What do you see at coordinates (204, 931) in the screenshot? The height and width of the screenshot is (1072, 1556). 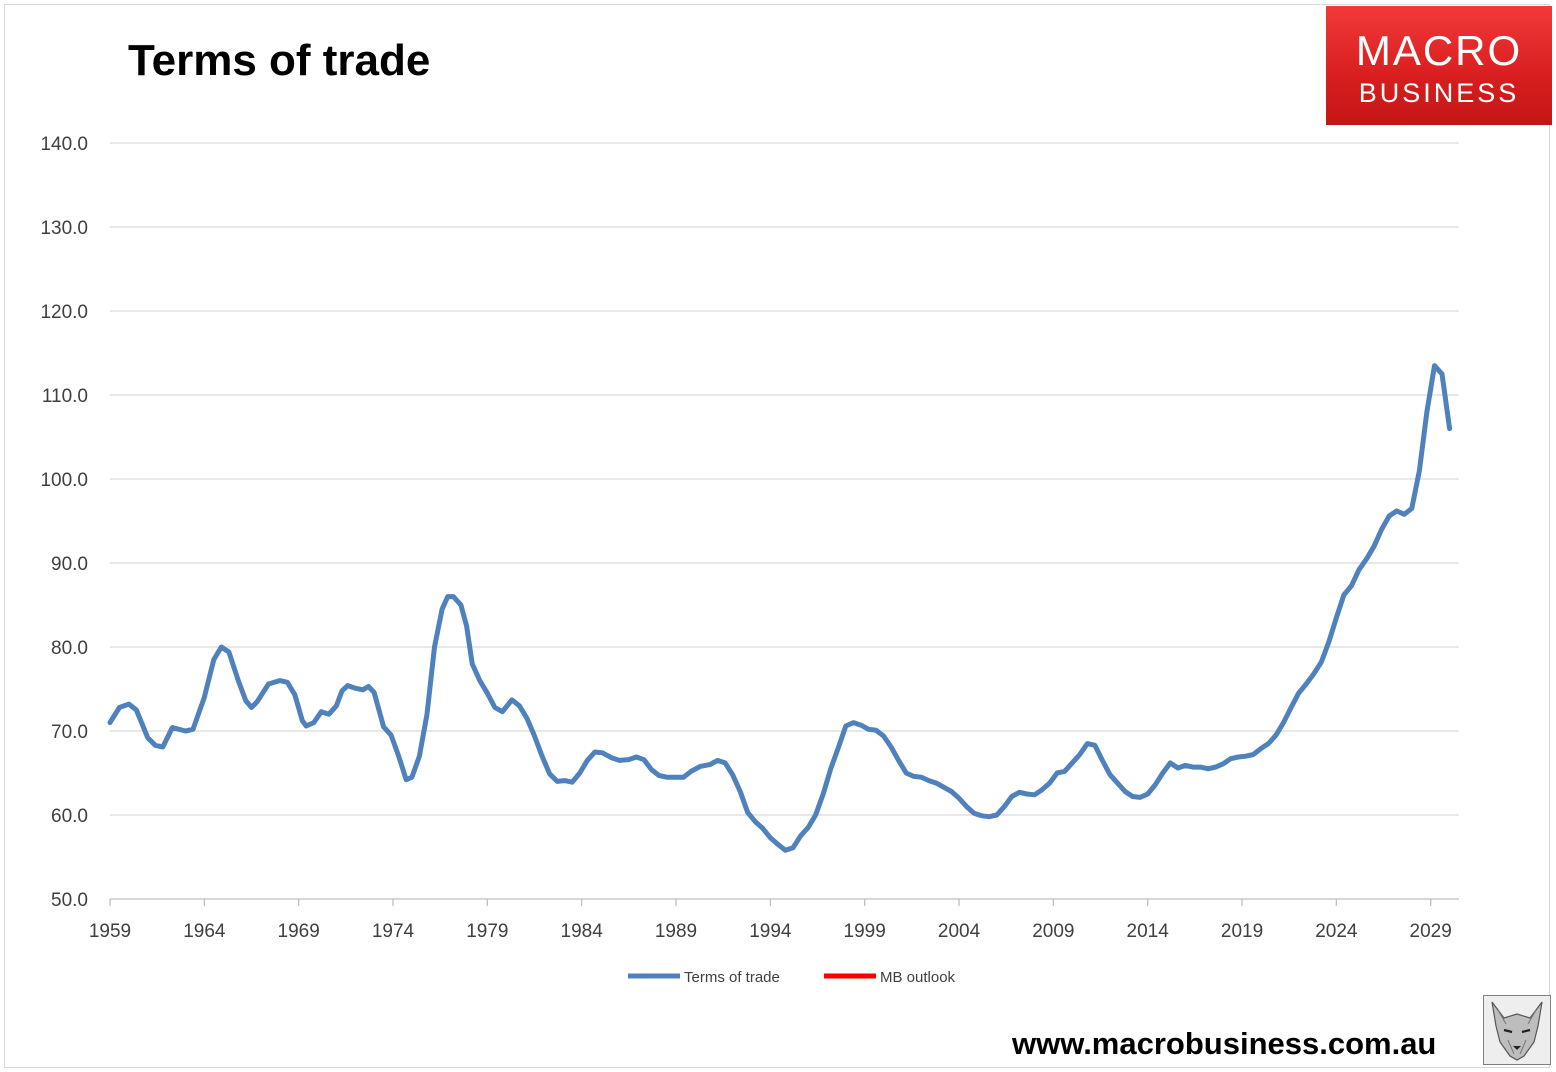 I see `x-tick-label: 1964` at bounding box center [204, 931].